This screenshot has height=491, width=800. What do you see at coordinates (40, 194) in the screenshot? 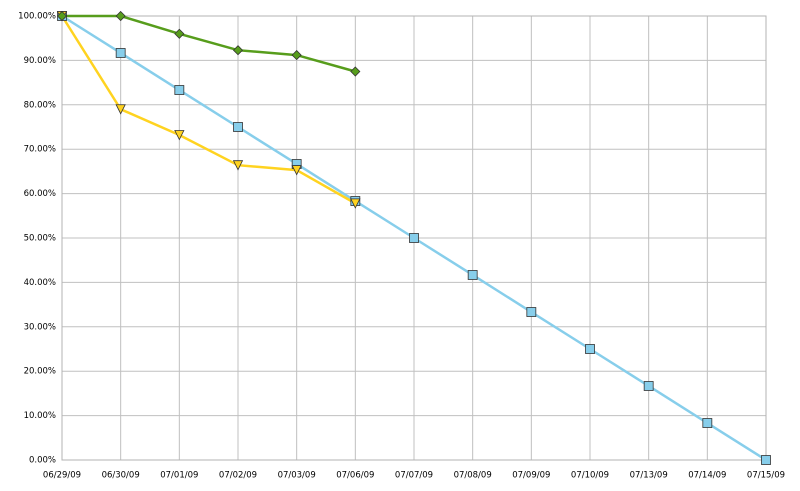
I see `y-tick-label: 60.00%` at bounding box center [40, 194].